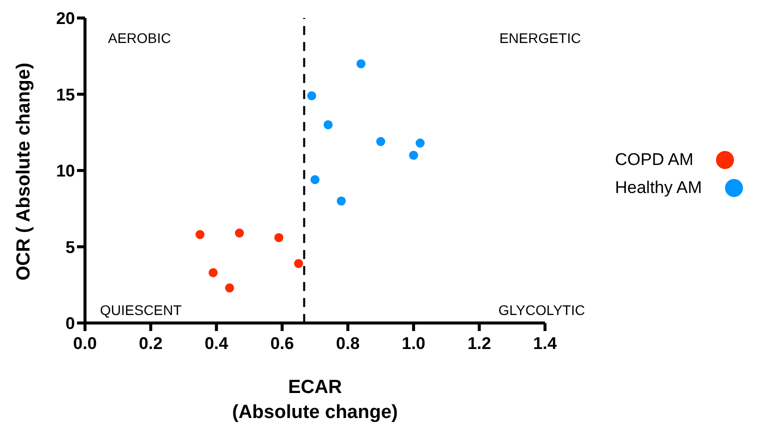 The height and width of the screenshot is (434, 765). What do you see at coordinates (414, 343) in the screenshot?
I see `x-tick-label: 1.0` at bounding box center [414, 343].